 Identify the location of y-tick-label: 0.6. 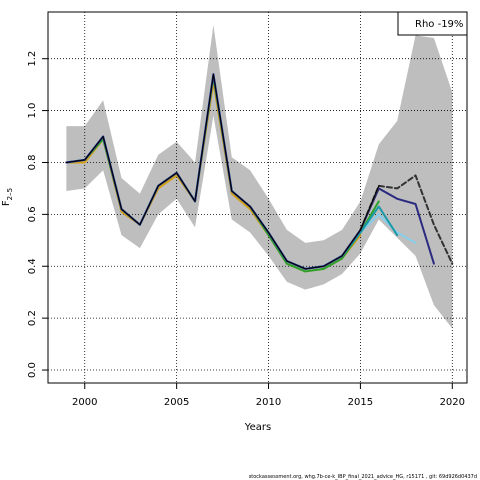
(32, 214).